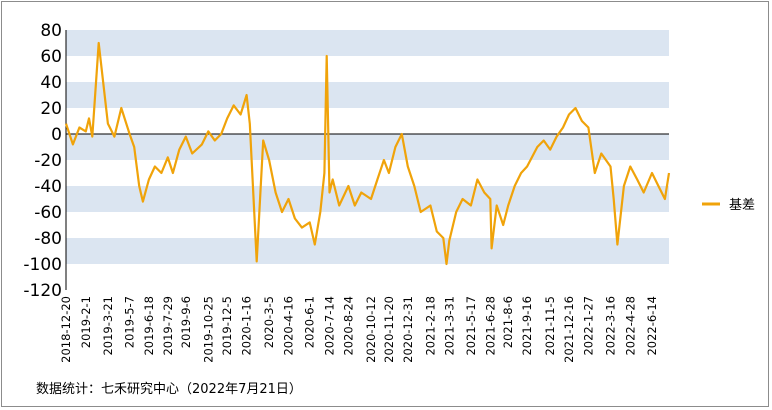 The width and height of the screenshot is (772, 410). I want to click on x-tick-label: 2021-3-31, so click(449, 326).